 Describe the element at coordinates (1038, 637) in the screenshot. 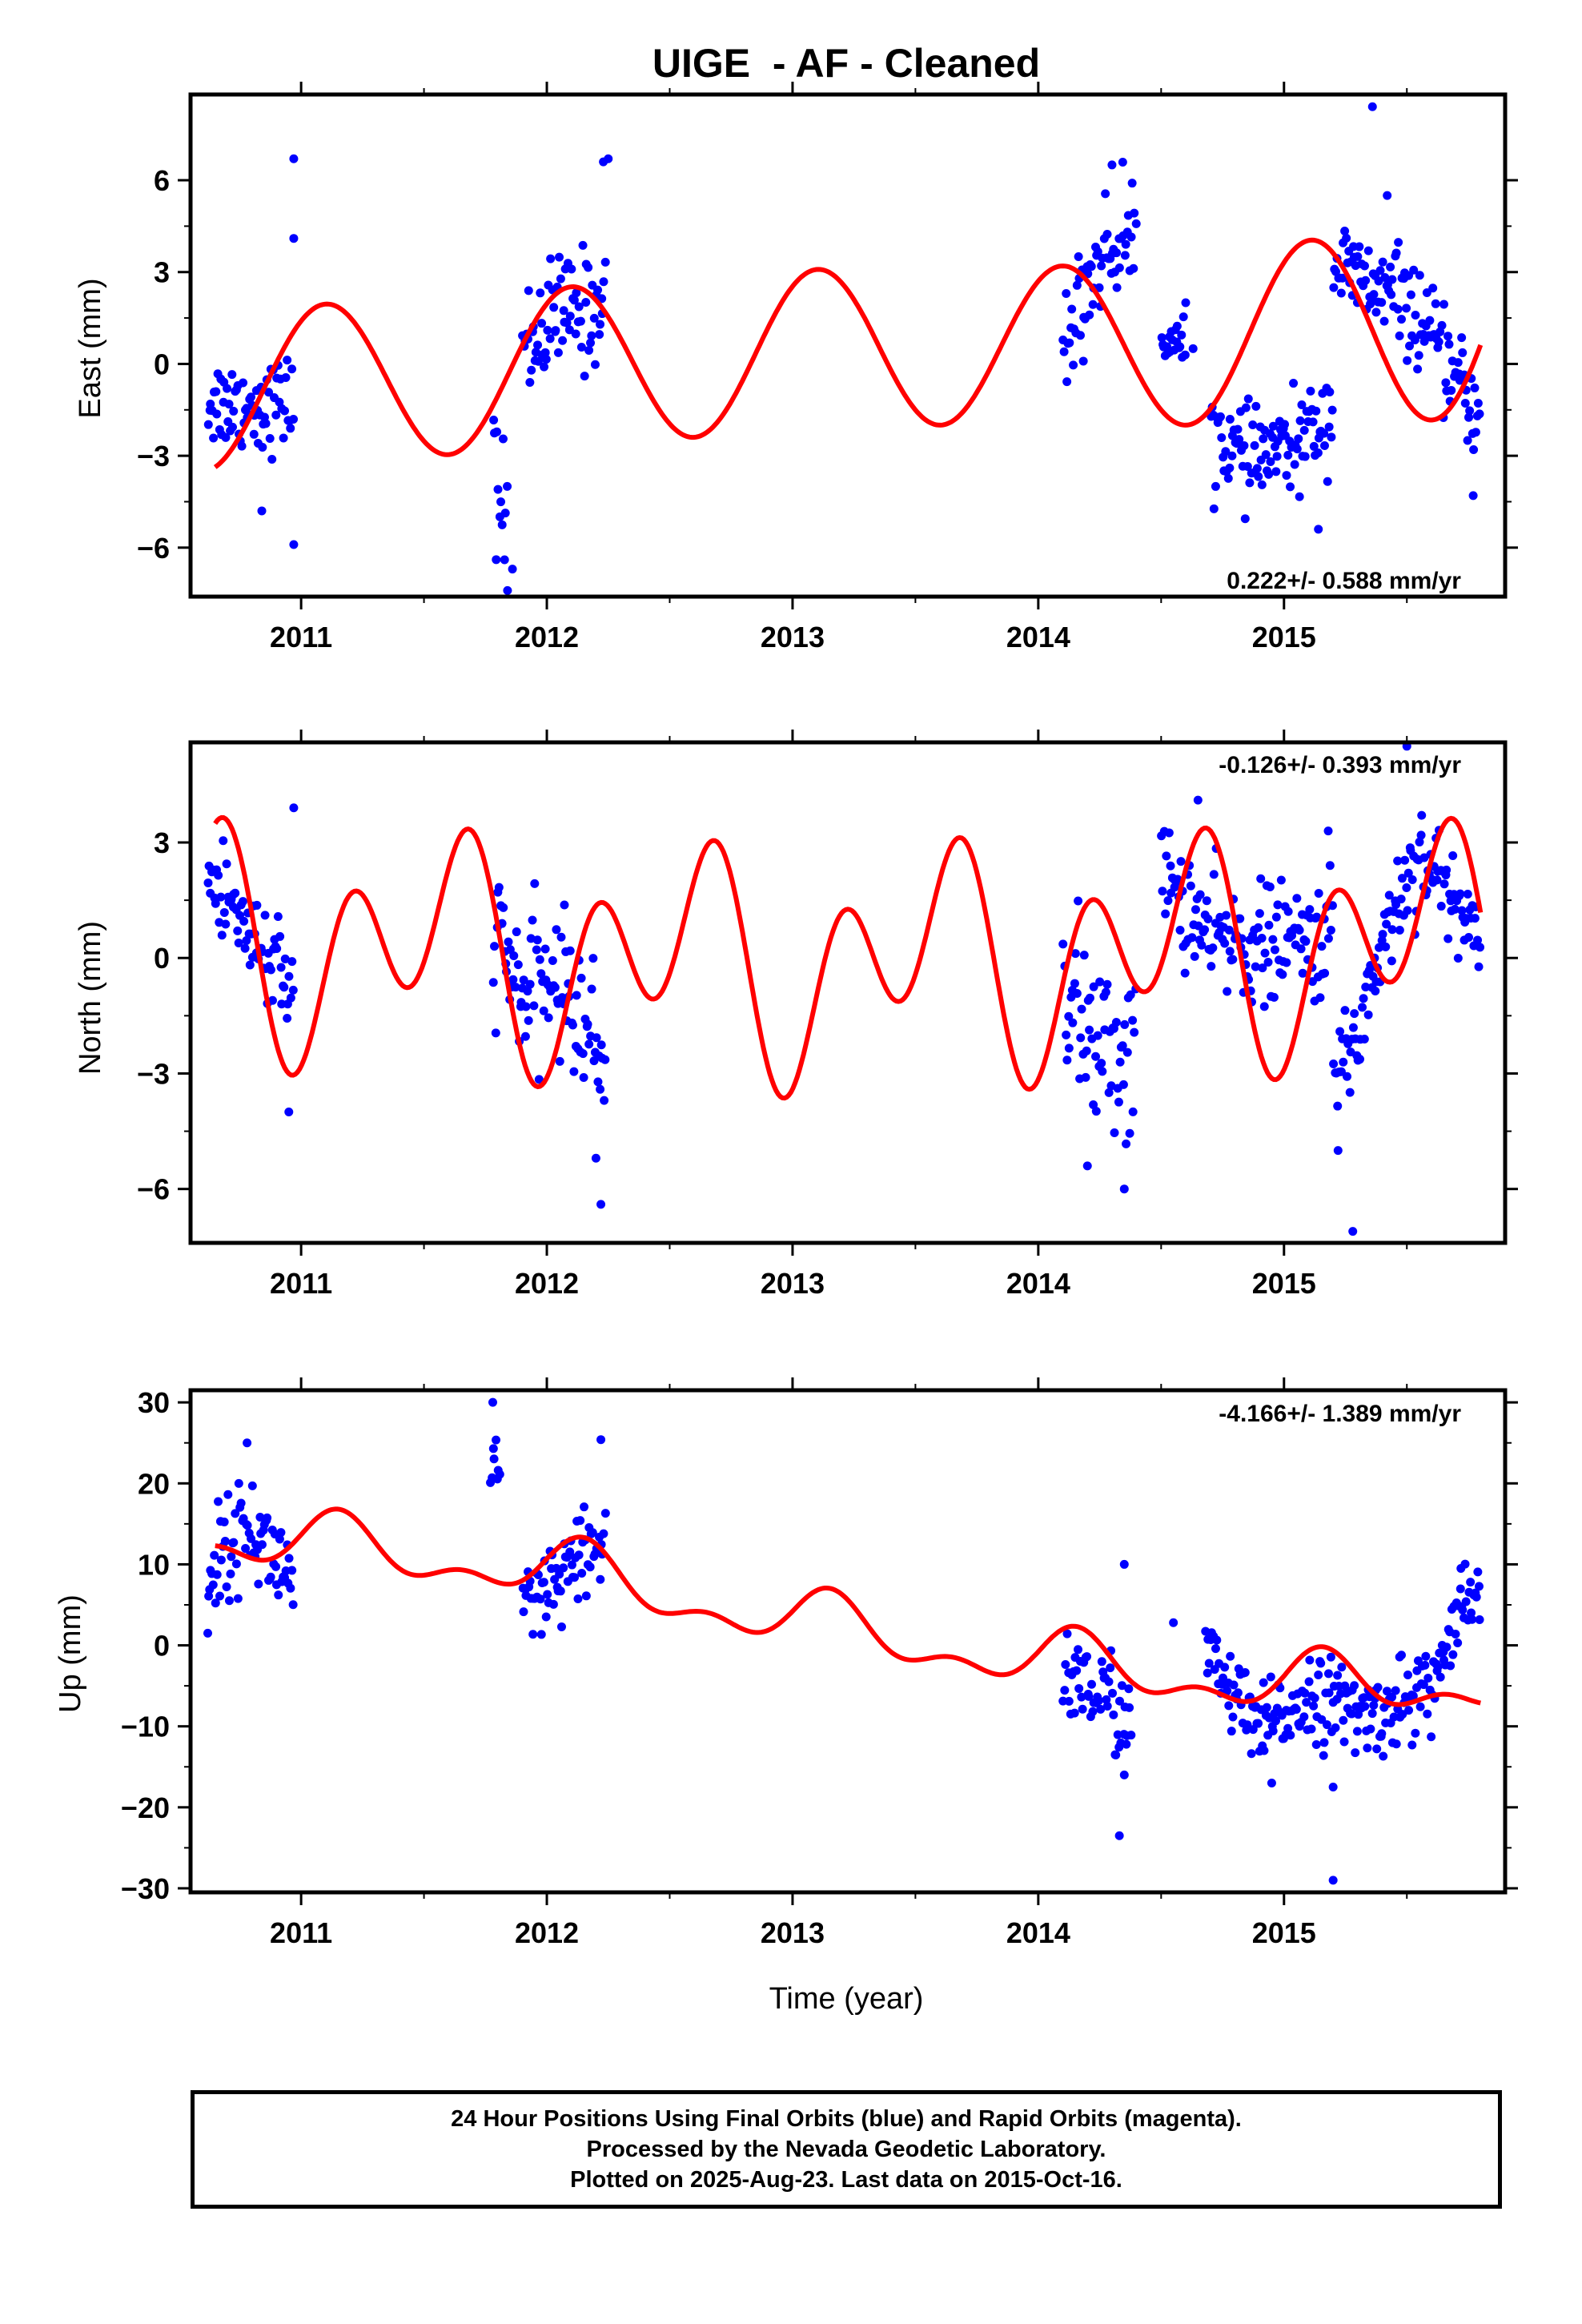

I see `east-x-tick-label: 2014` at that location.